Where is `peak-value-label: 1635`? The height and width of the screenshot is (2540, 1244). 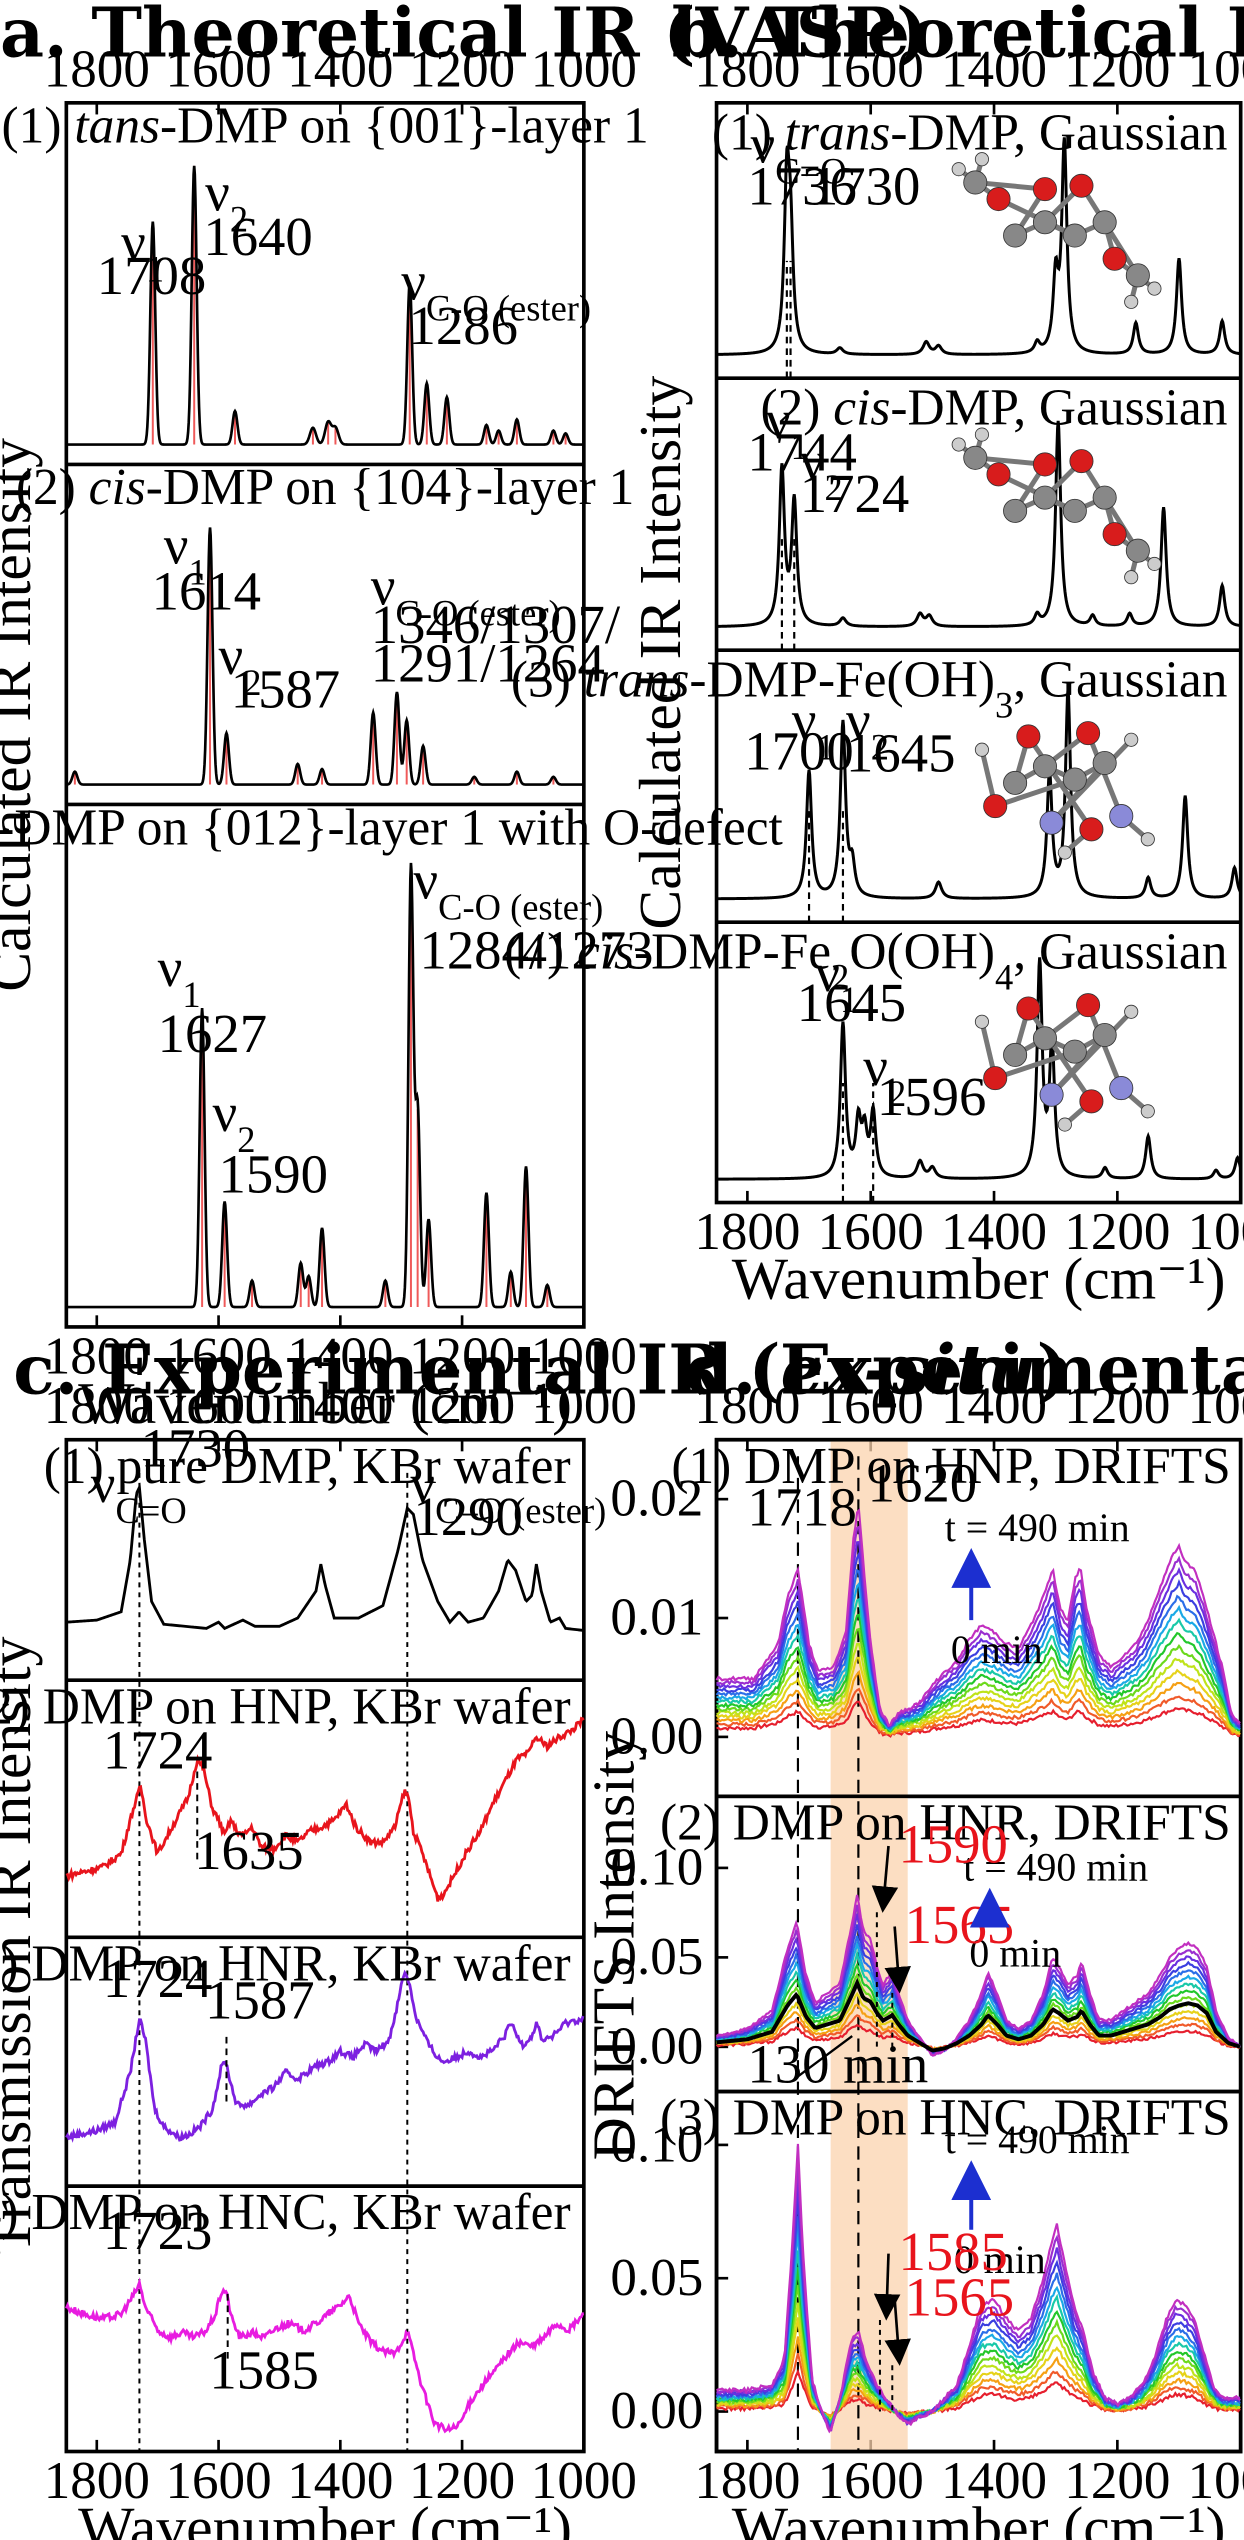
peak-value-label: 1635 is located at coordinates (248, 1850).